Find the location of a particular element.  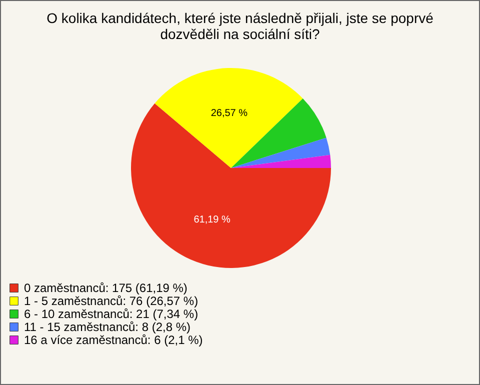

legend-label: 11 - 15 zaměstnanců: 8 (2,8 %) is located at coordinates (107, 327).